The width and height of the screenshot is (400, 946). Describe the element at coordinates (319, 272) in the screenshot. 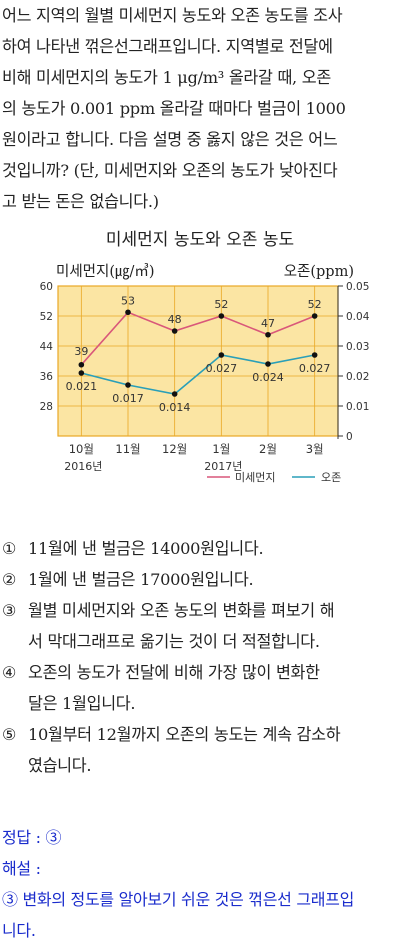

I see `right-axis-label: 오존(ppm)` at that location.